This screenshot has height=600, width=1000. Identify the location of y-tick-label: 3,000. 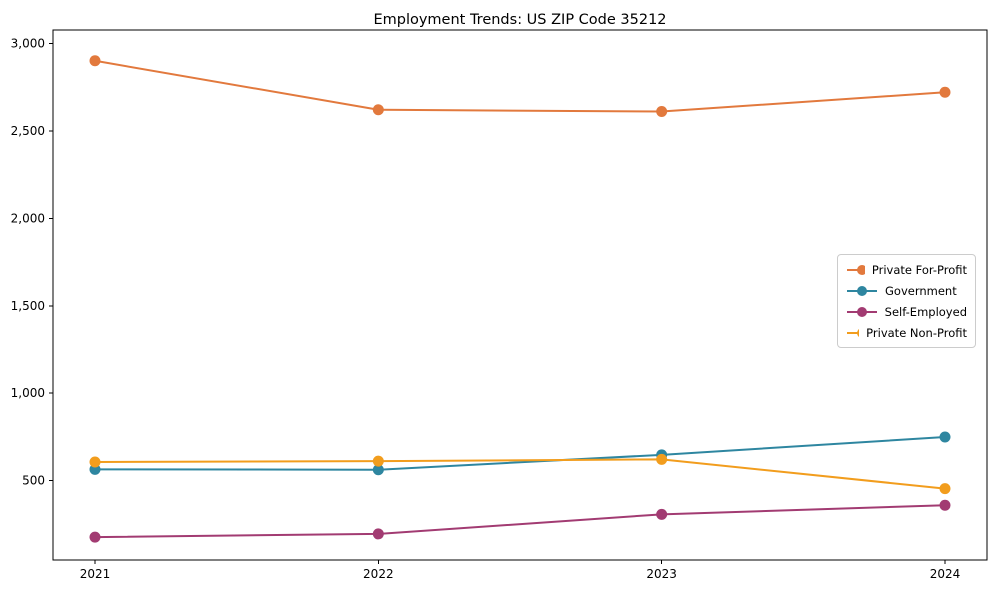
(28, 43).